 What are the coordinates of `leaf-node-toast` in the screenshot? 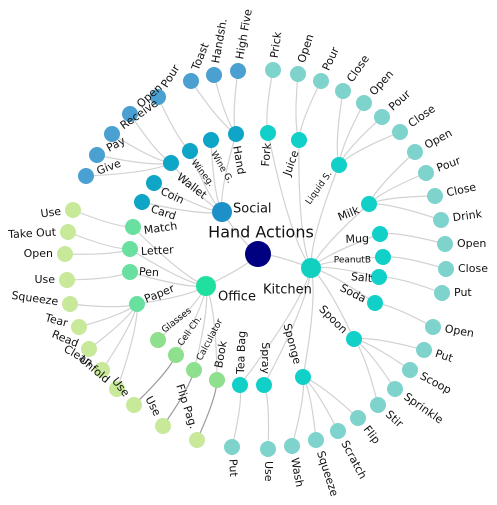 It's located at (191, 81).